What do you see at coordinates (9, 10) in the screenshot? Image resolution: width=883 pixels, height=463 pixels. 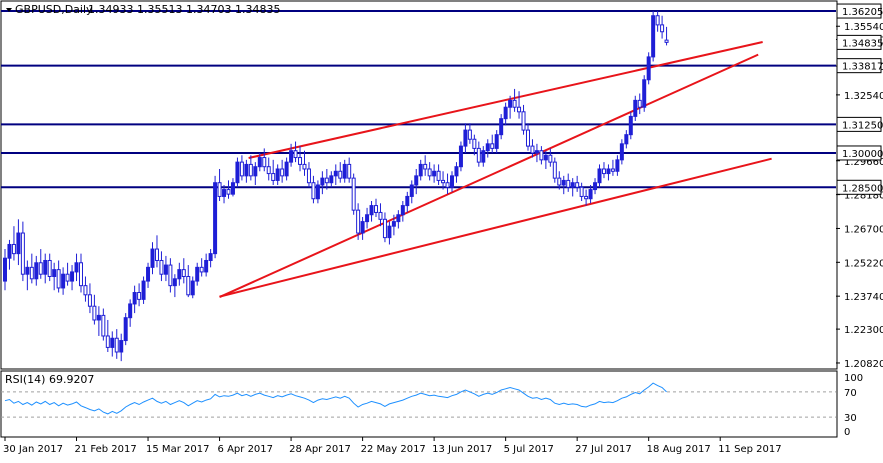 I see `collapse-triangle-icon` at bounding box center [9, 10].